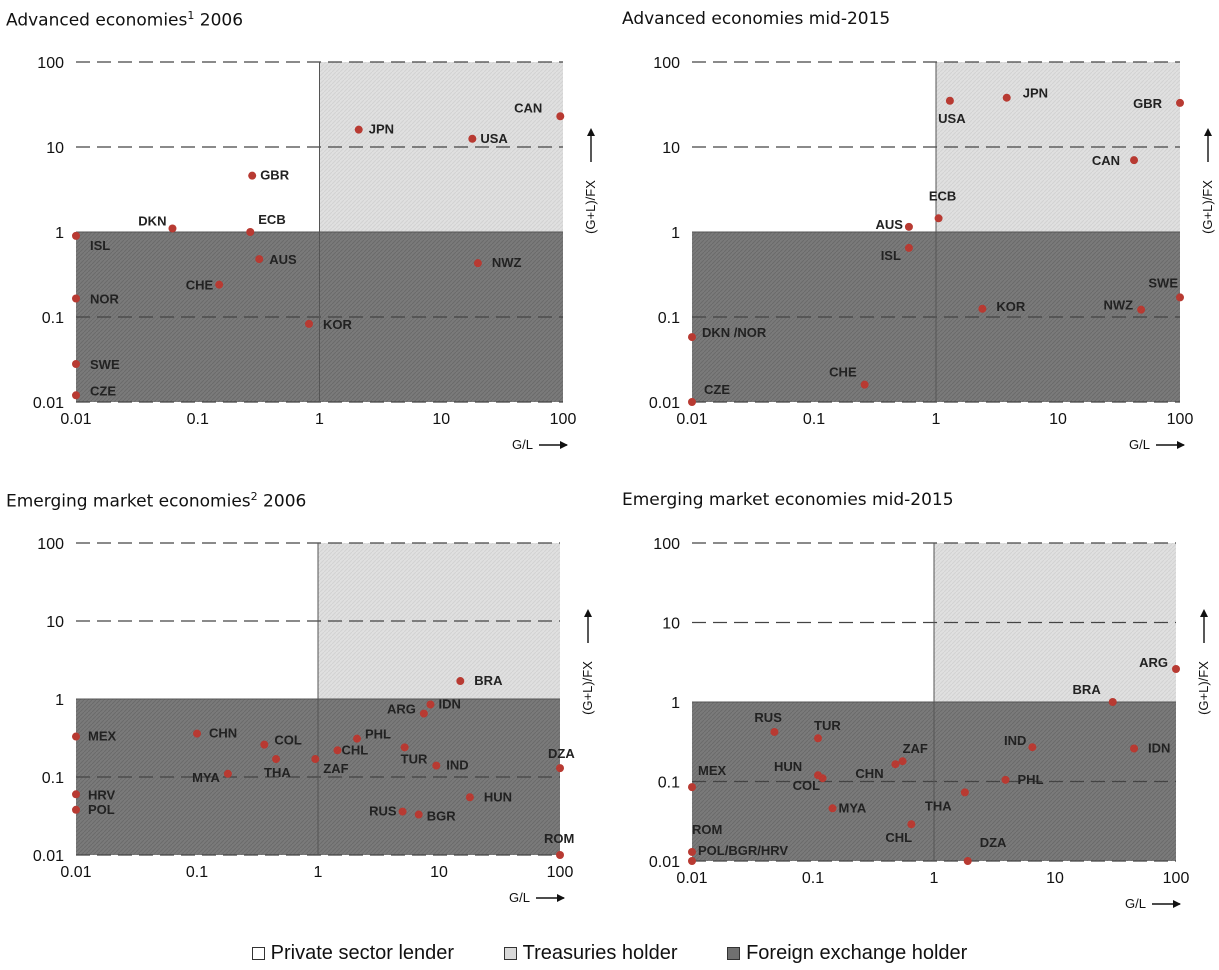 This screenshot has height=970, width=1219. I want to click on point-pol, so click(76, 809).